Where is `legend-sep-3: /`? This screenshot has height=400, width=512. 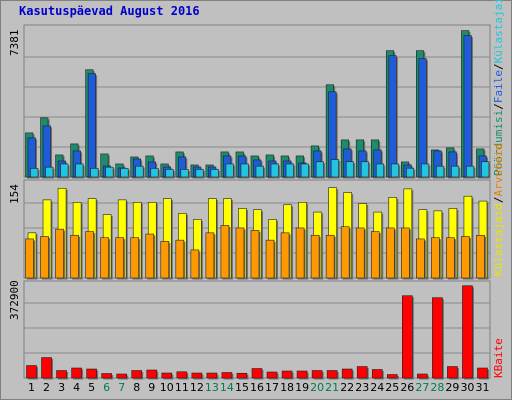 legend-sep-3: / is located at coordinates (498, 200).